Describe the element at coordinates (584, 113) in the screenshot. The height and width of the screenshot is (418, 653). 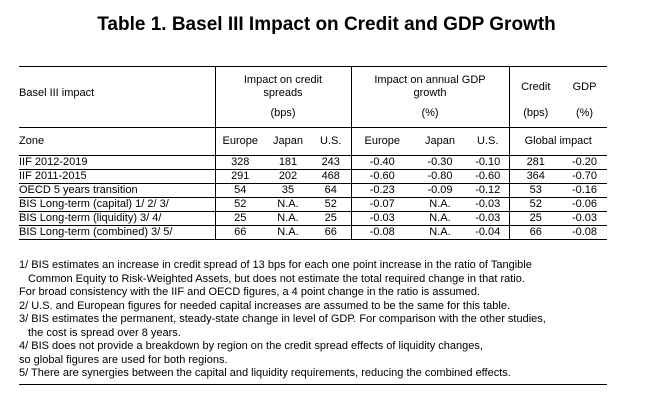
I see `gdp-pct-unit: (%)` at that location.